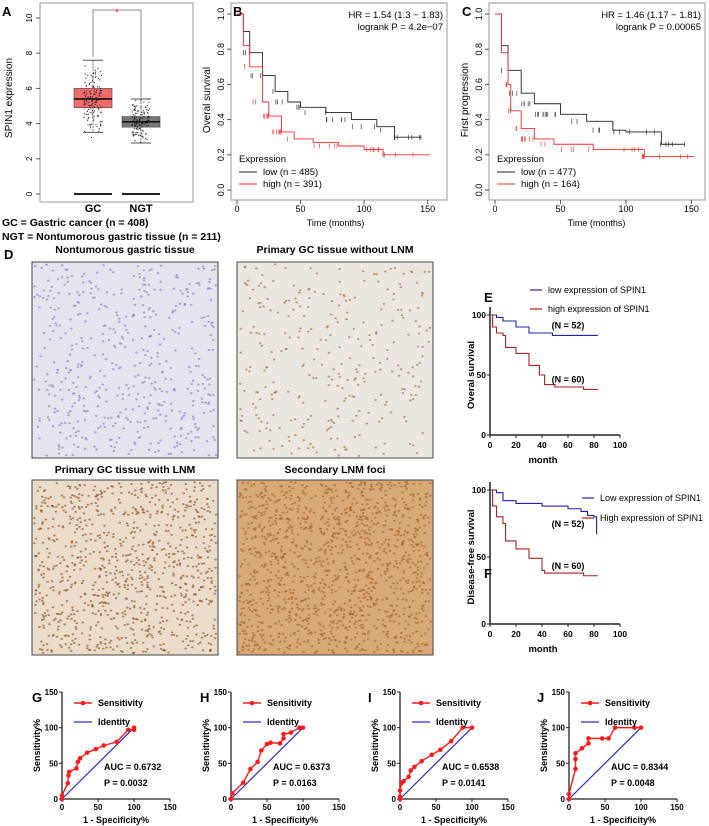  Describe the element at coordinates (550, 184) in the screenshot. I see `legend-entry: high (n = 164)` at that location.